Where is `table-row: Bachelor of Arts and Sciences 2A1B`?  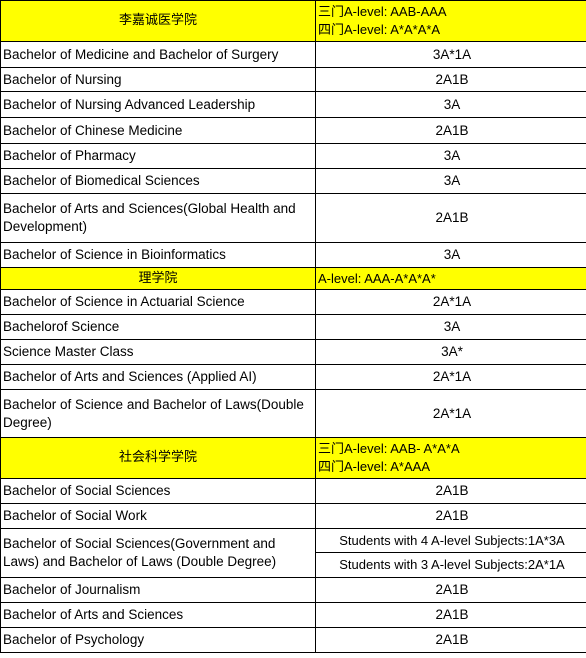 table-row: Bachelor of Arts and Sciences 2A1B is located at coordinates (293, 615).